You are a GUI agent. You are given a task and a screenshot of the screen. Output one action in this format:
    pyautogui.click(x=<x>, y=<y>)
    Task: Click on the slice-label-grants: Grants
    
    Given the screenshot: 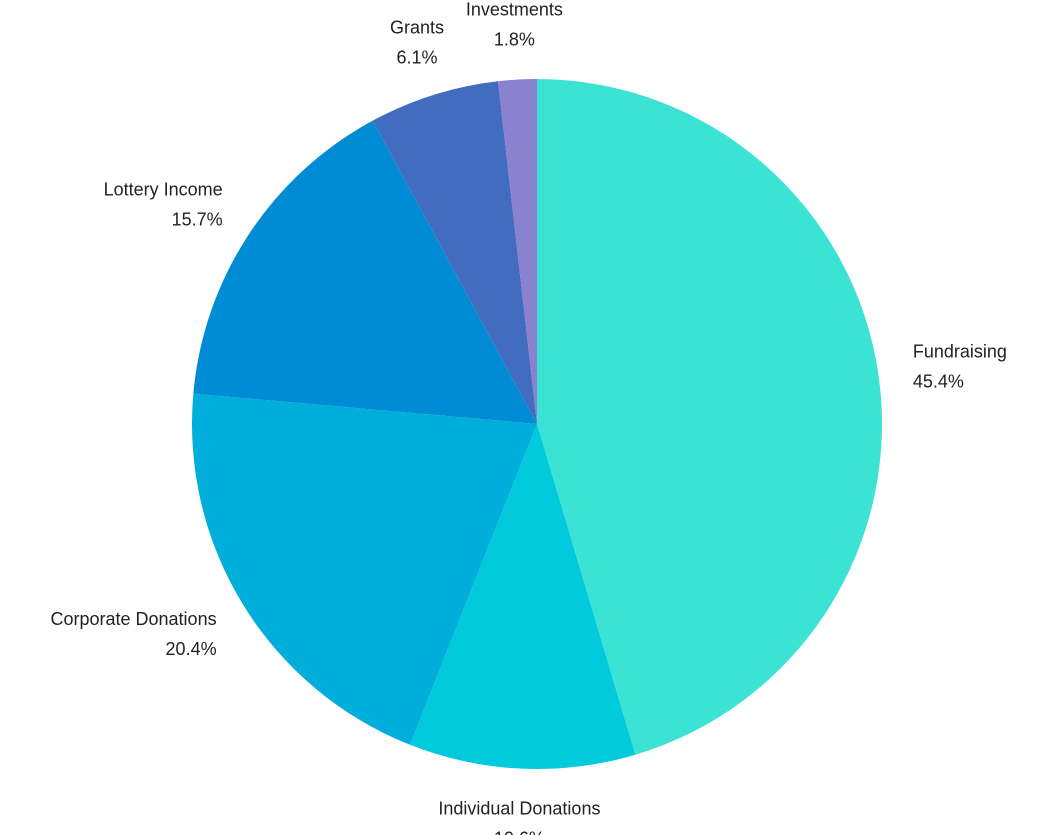 What is the action you would take?
    pyautogui.click(x=417, y=27)
    